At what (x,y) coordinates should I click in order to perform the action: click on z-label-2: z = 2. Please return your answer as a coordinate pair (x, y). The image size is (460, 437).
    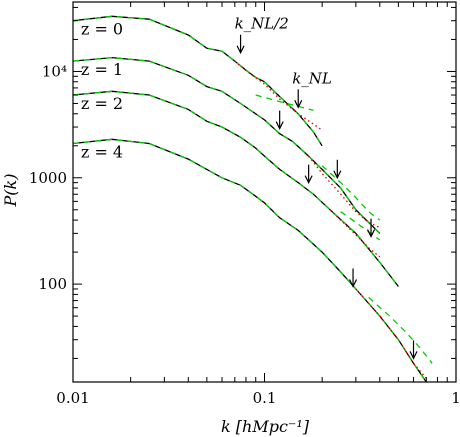
    Looking at the image, I should click on (102, 103).